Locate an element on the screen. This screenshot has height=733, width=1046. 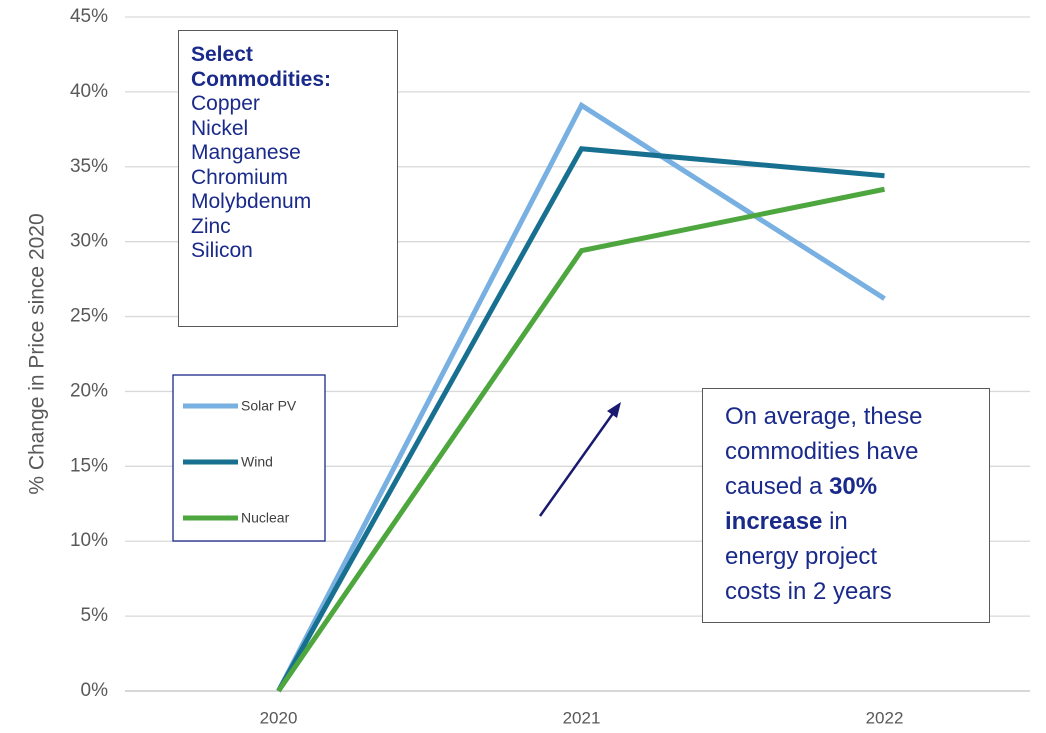
legend-box is located at coordinates (249, 458).